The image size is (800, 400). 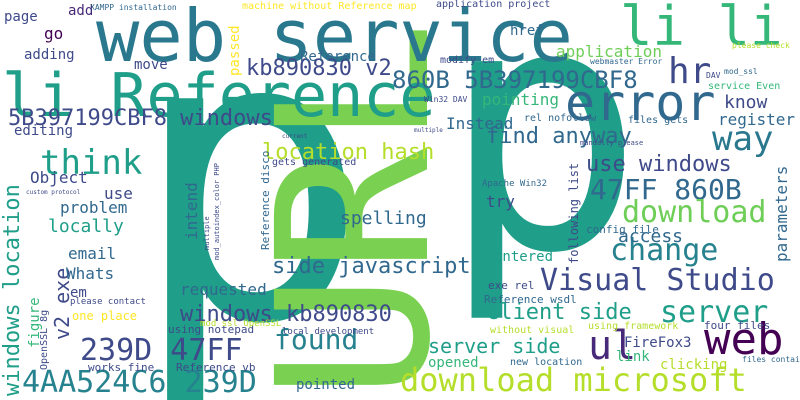 I want to click on word-win32-dav: Win32 DAV, so click(x=446, y=99).